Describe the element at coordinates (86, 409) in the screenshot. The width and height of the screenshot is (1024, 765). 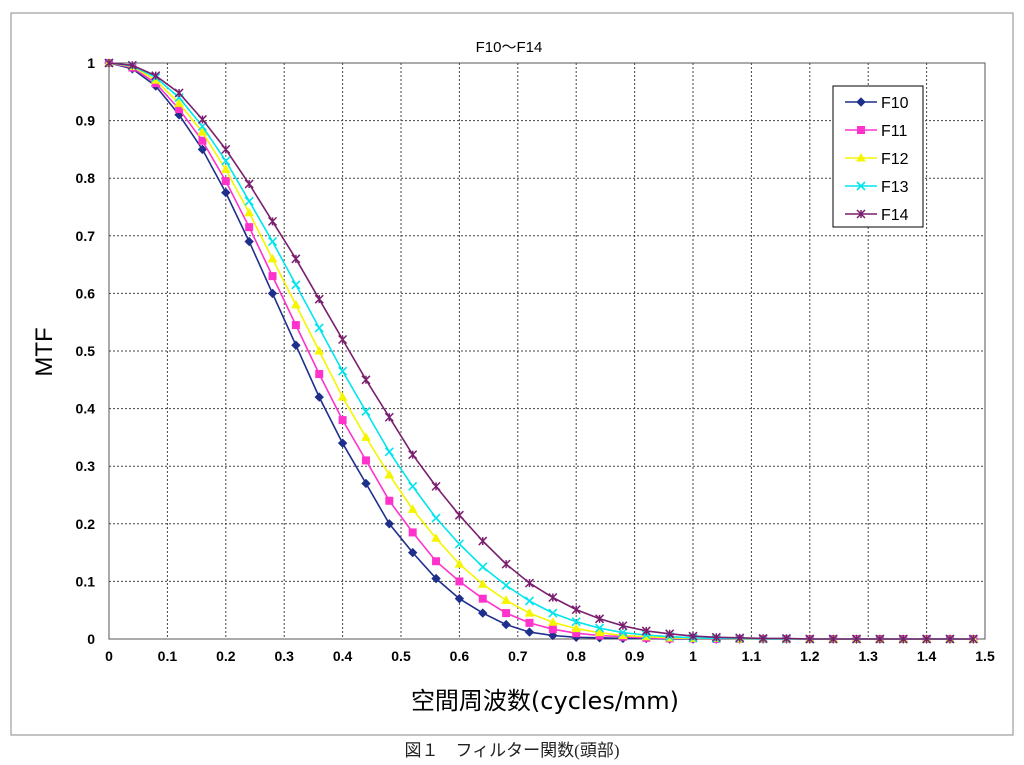
I see `y-tick-label: 0.4` at that location.